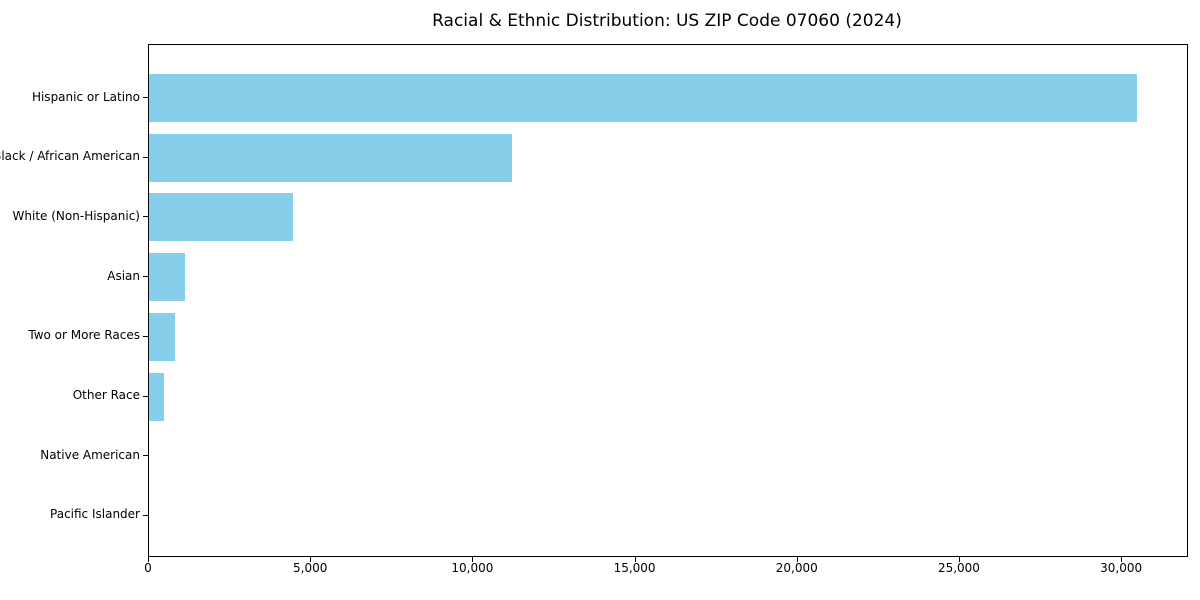  What do you see at coordinates (331, 157) in the screenshot?
I see `bar-black-african-american` at bounding box center [331, 157].